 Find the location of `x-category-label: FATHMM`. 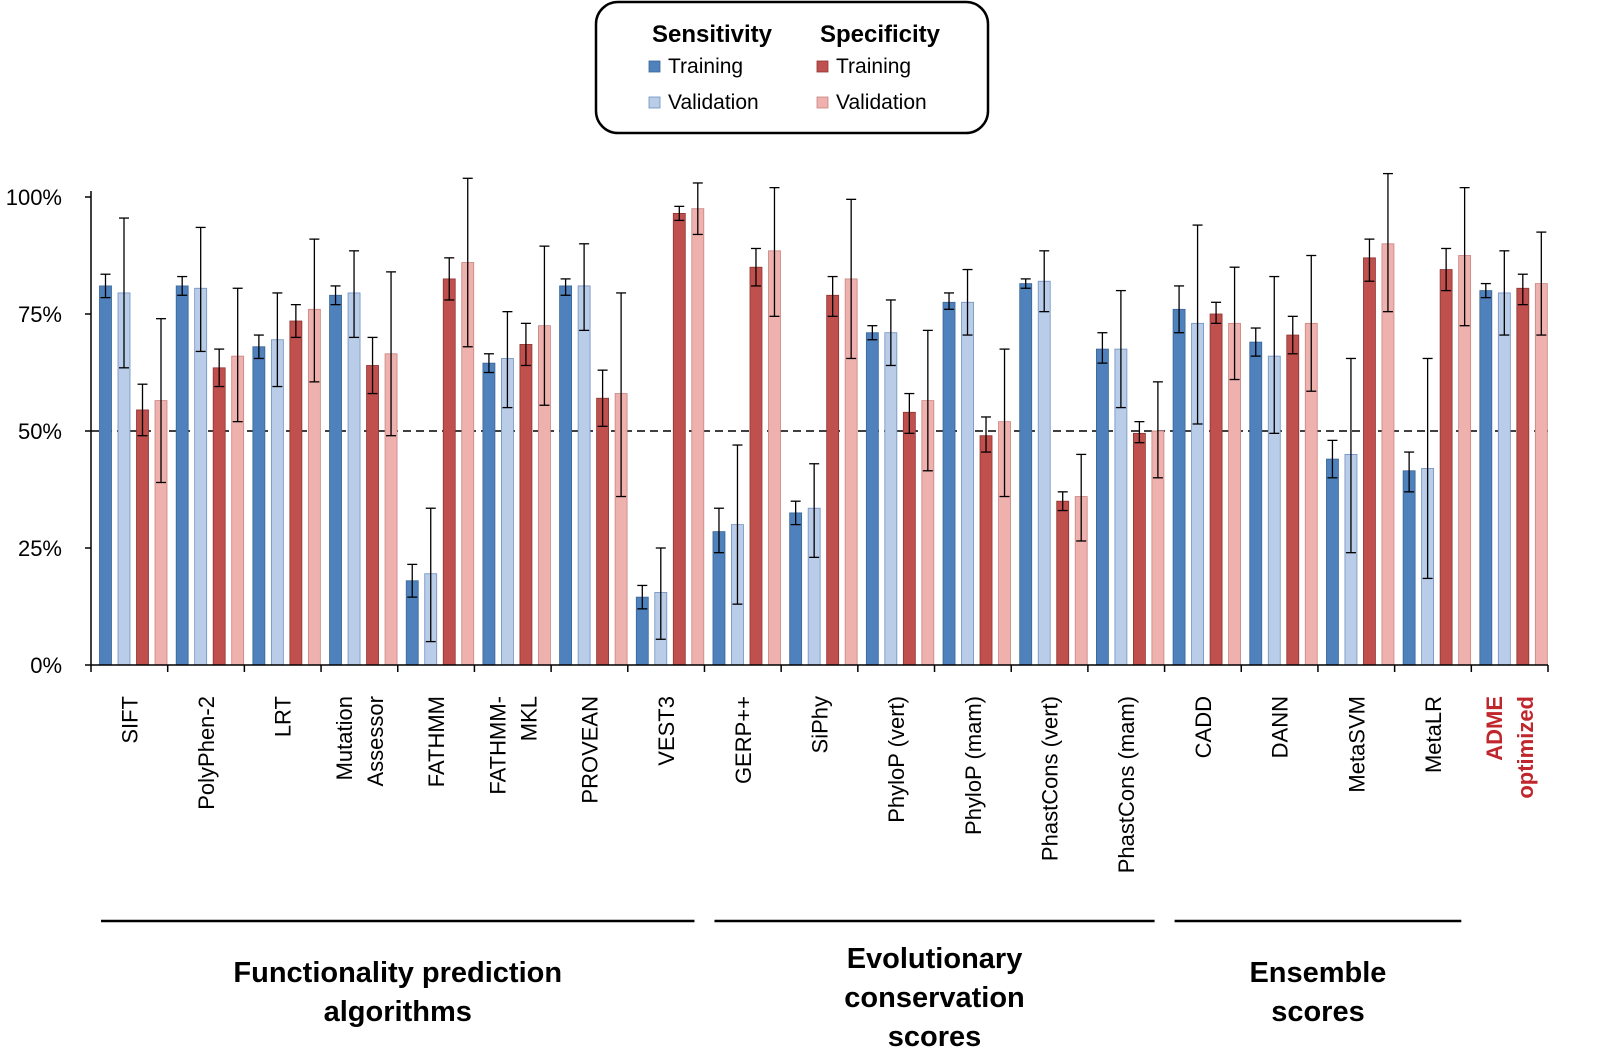

x-category-label: FATHMM is located at coordinates (436, 741).